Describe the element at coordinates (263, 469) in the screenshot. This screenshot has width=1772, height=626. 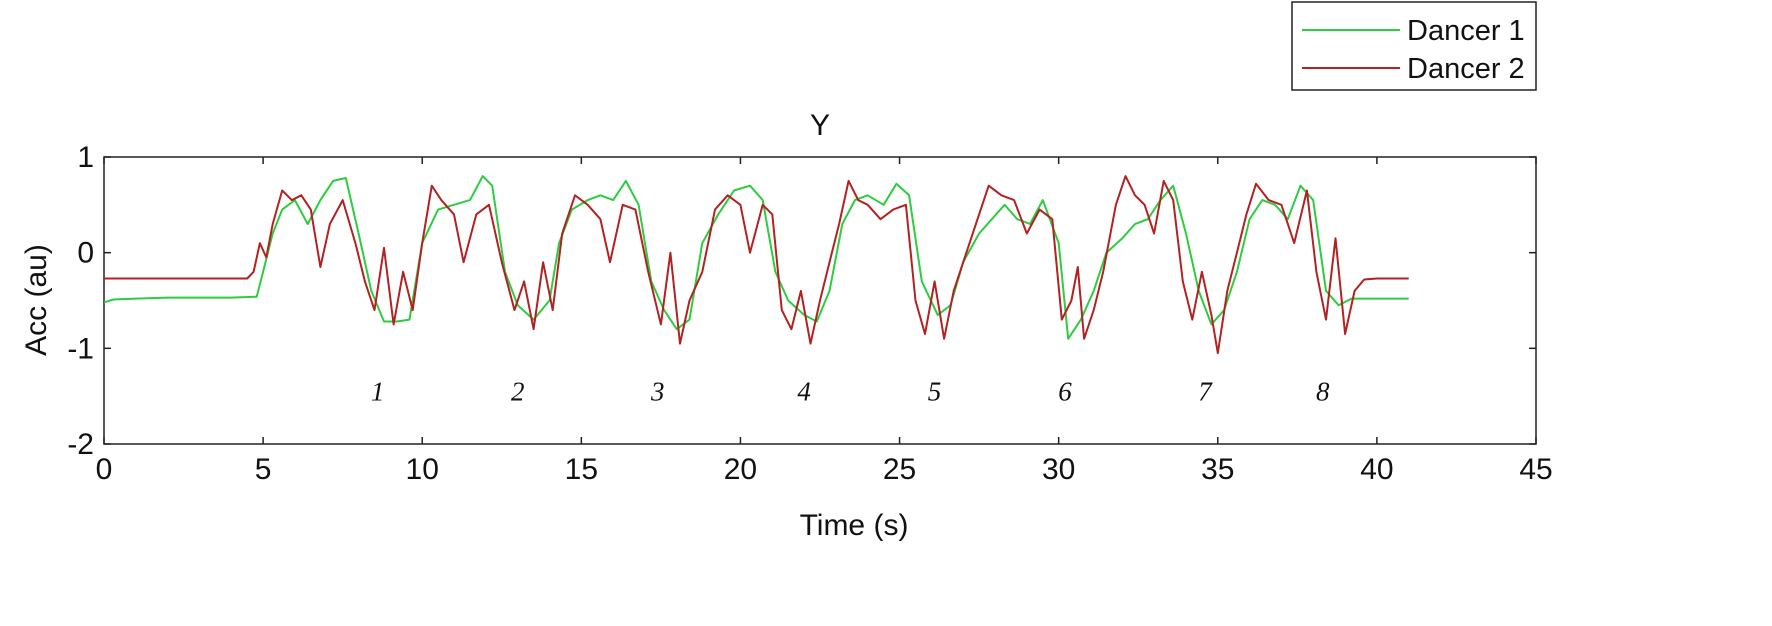
I see `x-tick-label: 5` at that location.